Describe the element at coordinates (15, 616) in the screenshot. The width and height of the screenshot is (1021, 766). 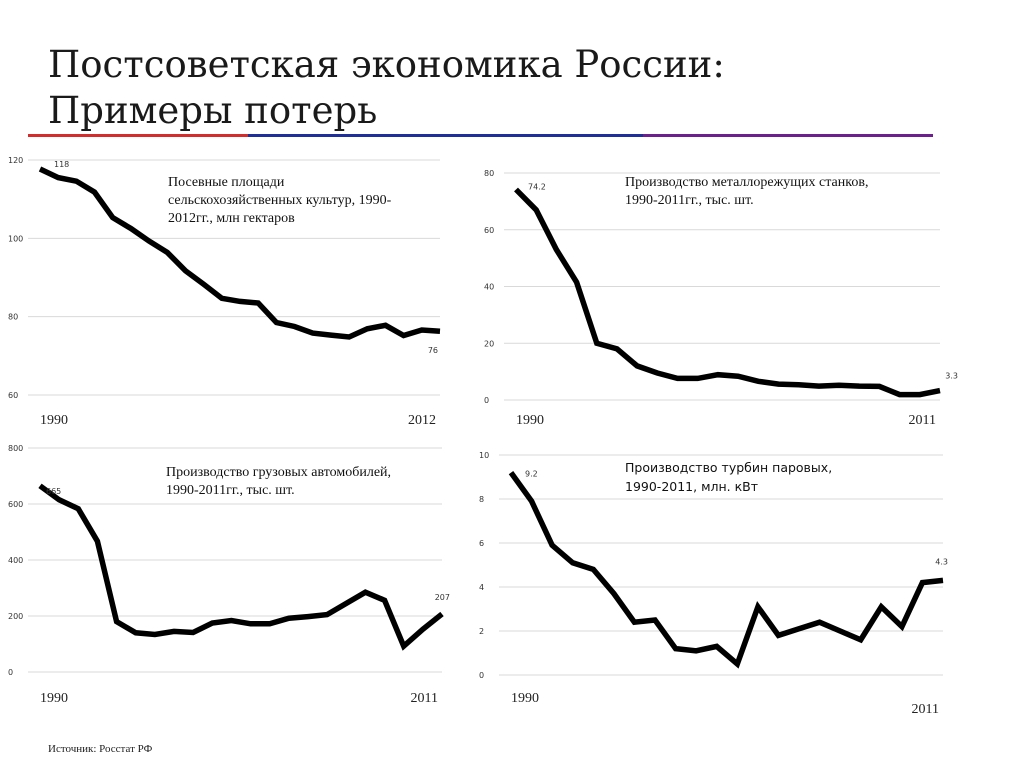
I see `y-tick-label: 200` at that location.